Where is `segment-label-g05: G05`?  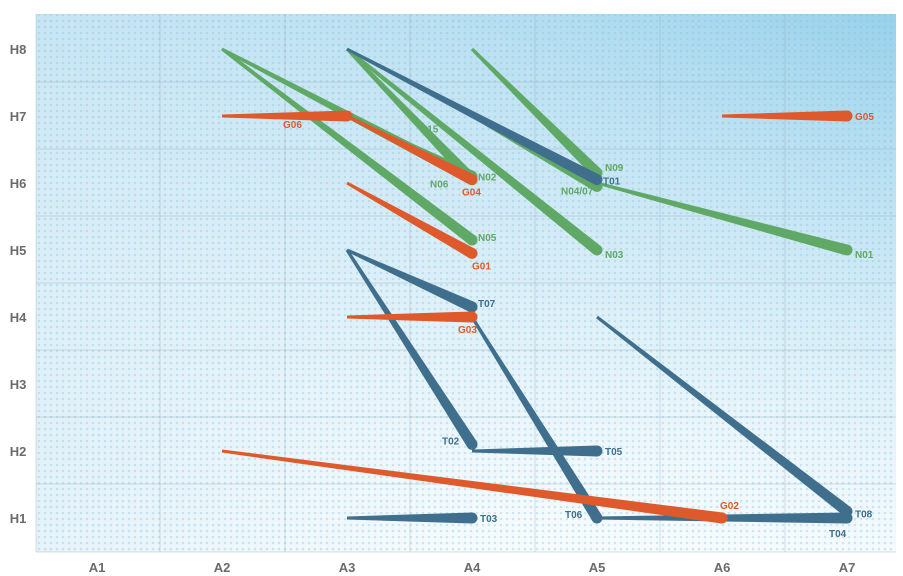 segment-label-g05: G05 is located at coordinates (864, 117).